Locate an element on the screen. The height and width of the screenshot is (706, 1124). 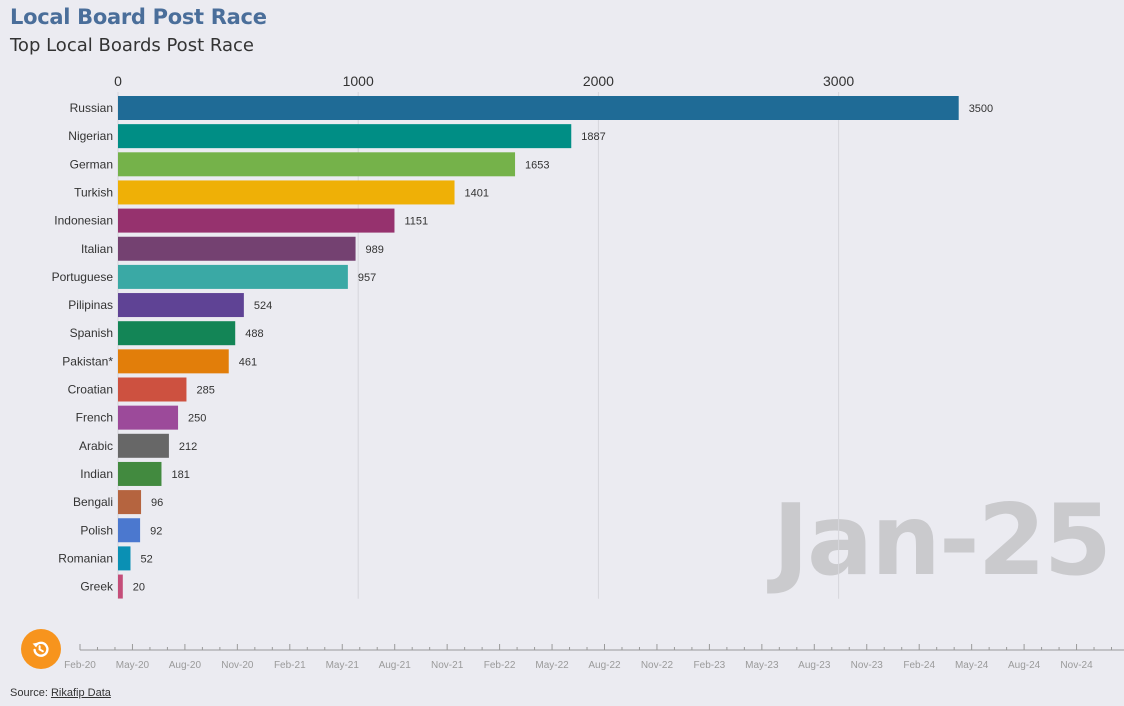
timeline-label: May-21 is located at coordinates (343, 665).